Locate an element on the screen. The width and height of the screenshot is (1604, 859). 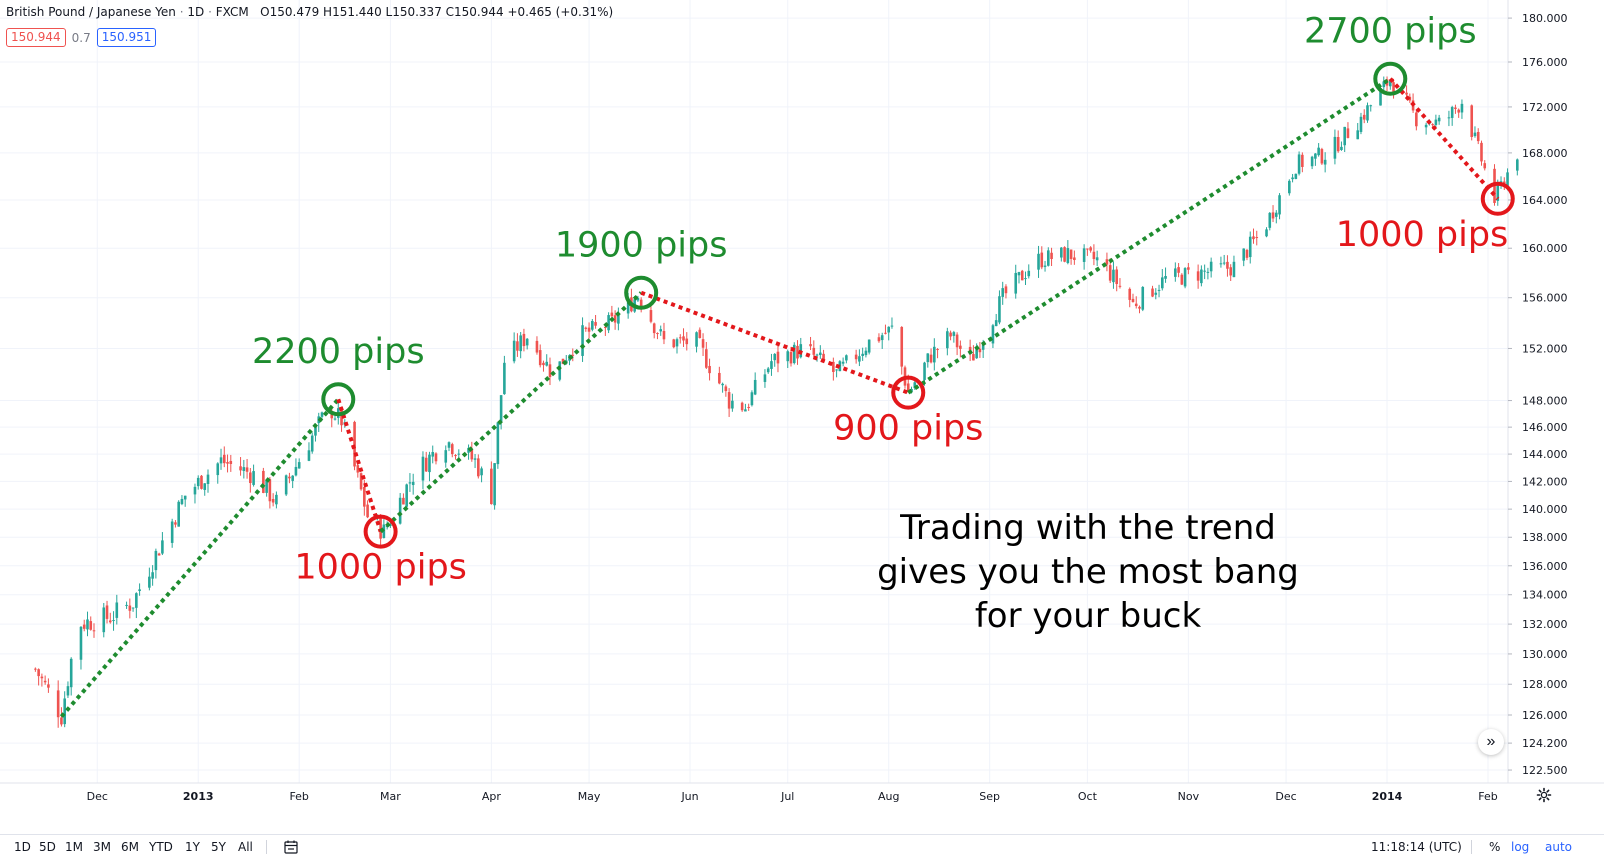
range-all-button: All is located at coordinates (245, 847).